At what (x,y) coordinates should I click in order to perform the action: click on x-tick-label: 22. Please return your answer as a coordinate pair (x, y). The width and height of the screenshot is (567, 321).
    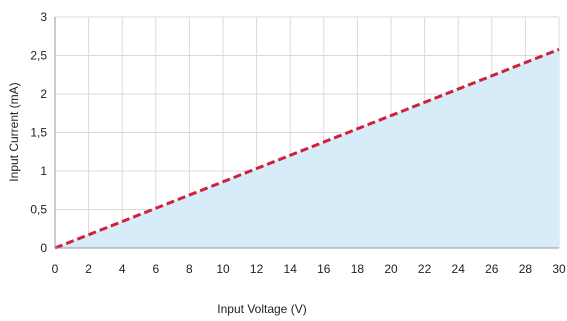
    Looking at the image, I should click on (425, 269).